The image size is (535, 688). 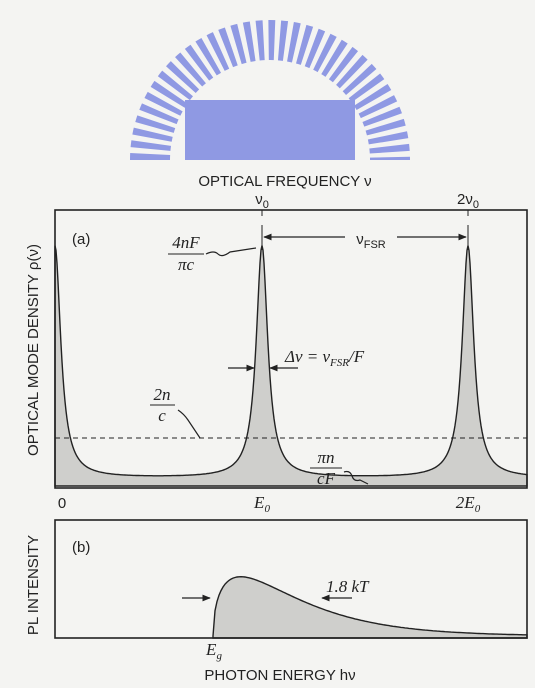 I want to click on x-tick: 0, so click(x=62, y=503).